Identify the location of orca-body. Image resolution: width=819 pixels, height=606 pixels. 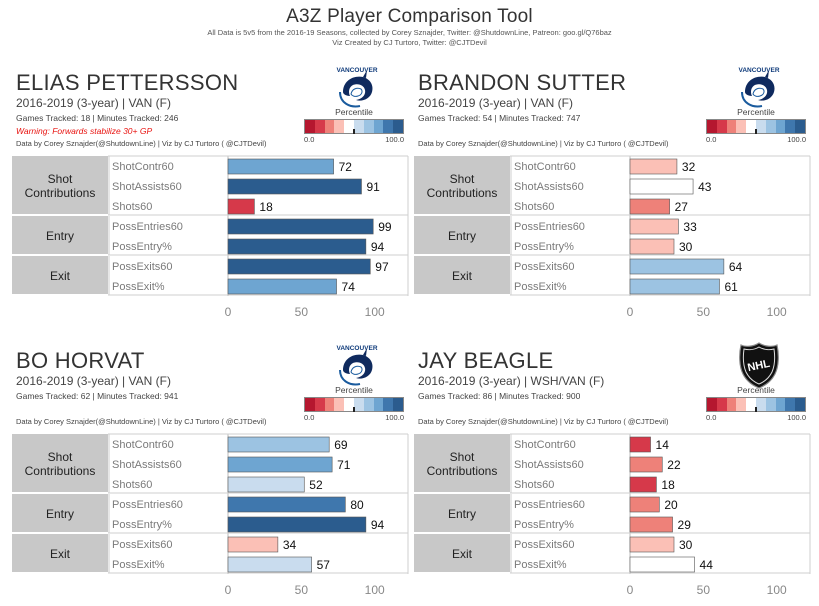
(358, 88).